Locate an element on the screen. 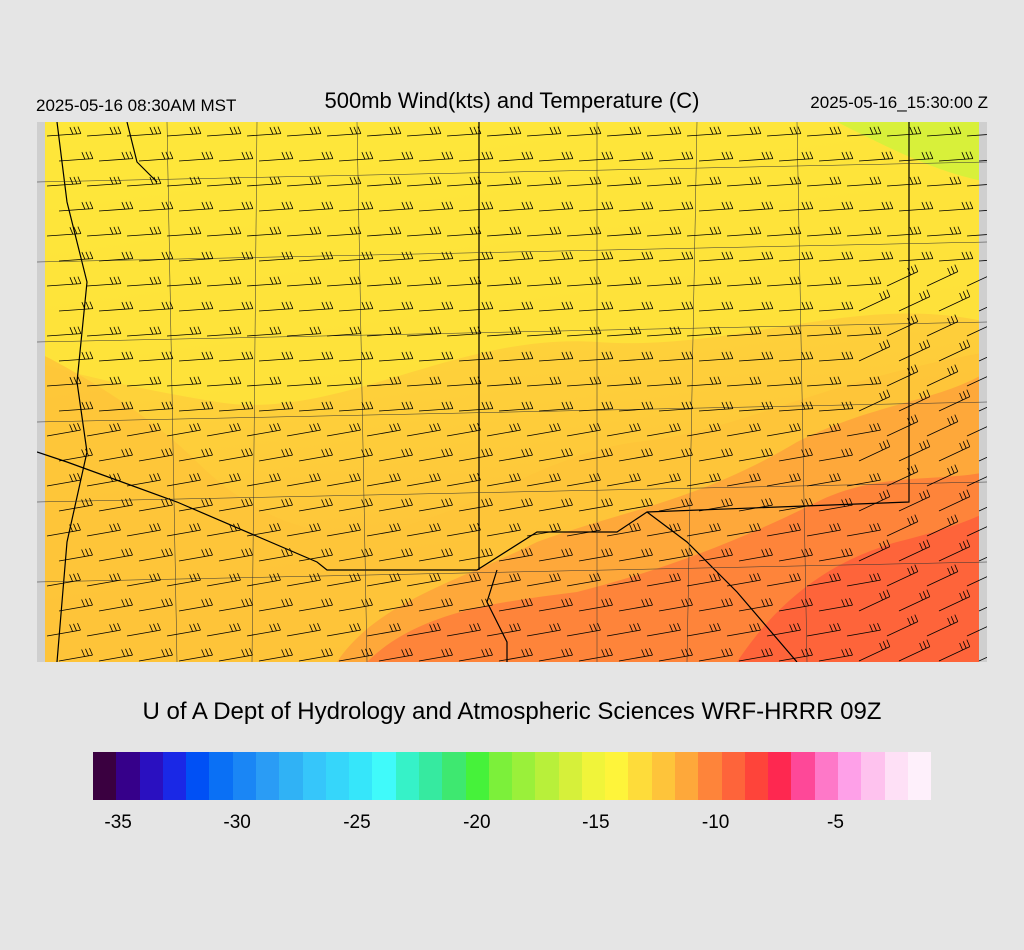 The image size is (1024, 950). colorbar-tick-label: -5 is located at coordinates (835, 822).